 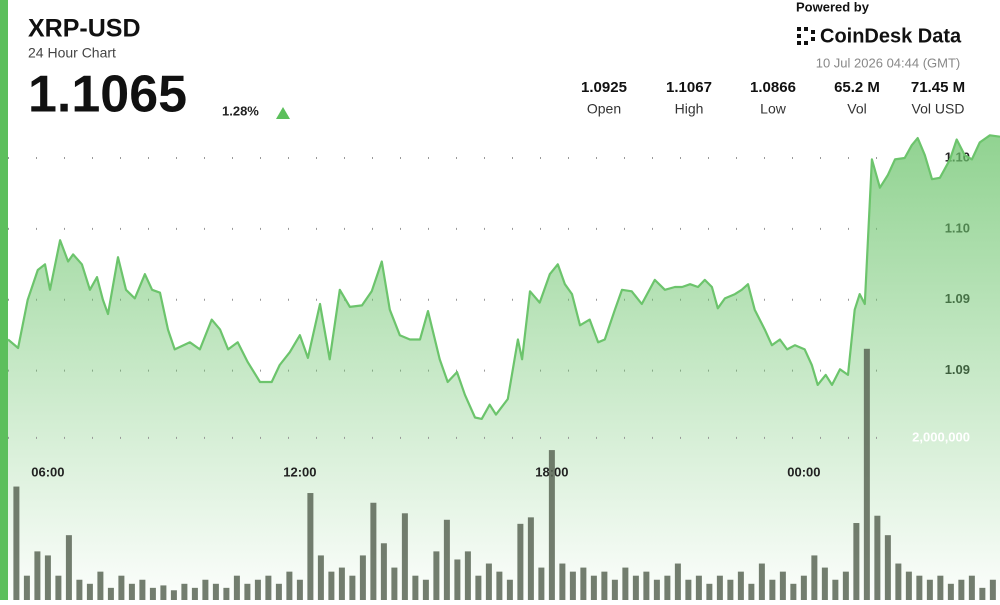 I want to click on price: 1.1065, so click(x=107, y=95).